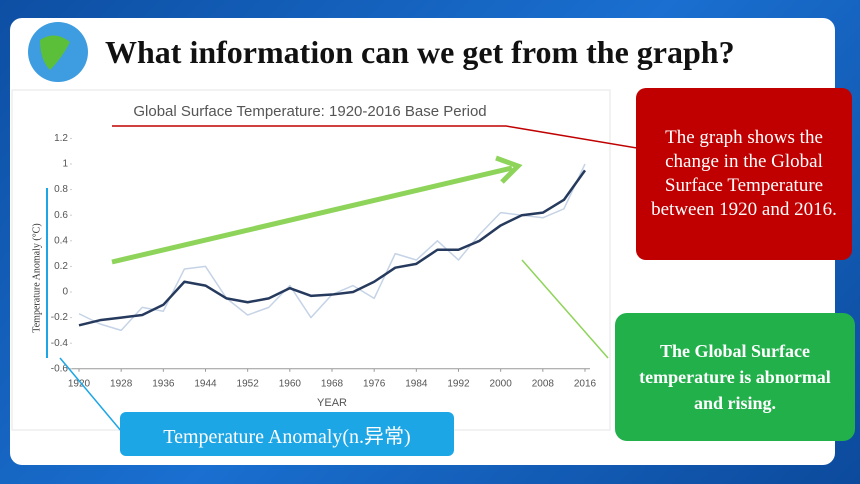 This screenshot has width=860, height=484. I want to click on x-tick-label: 1968, so click(332, 384).